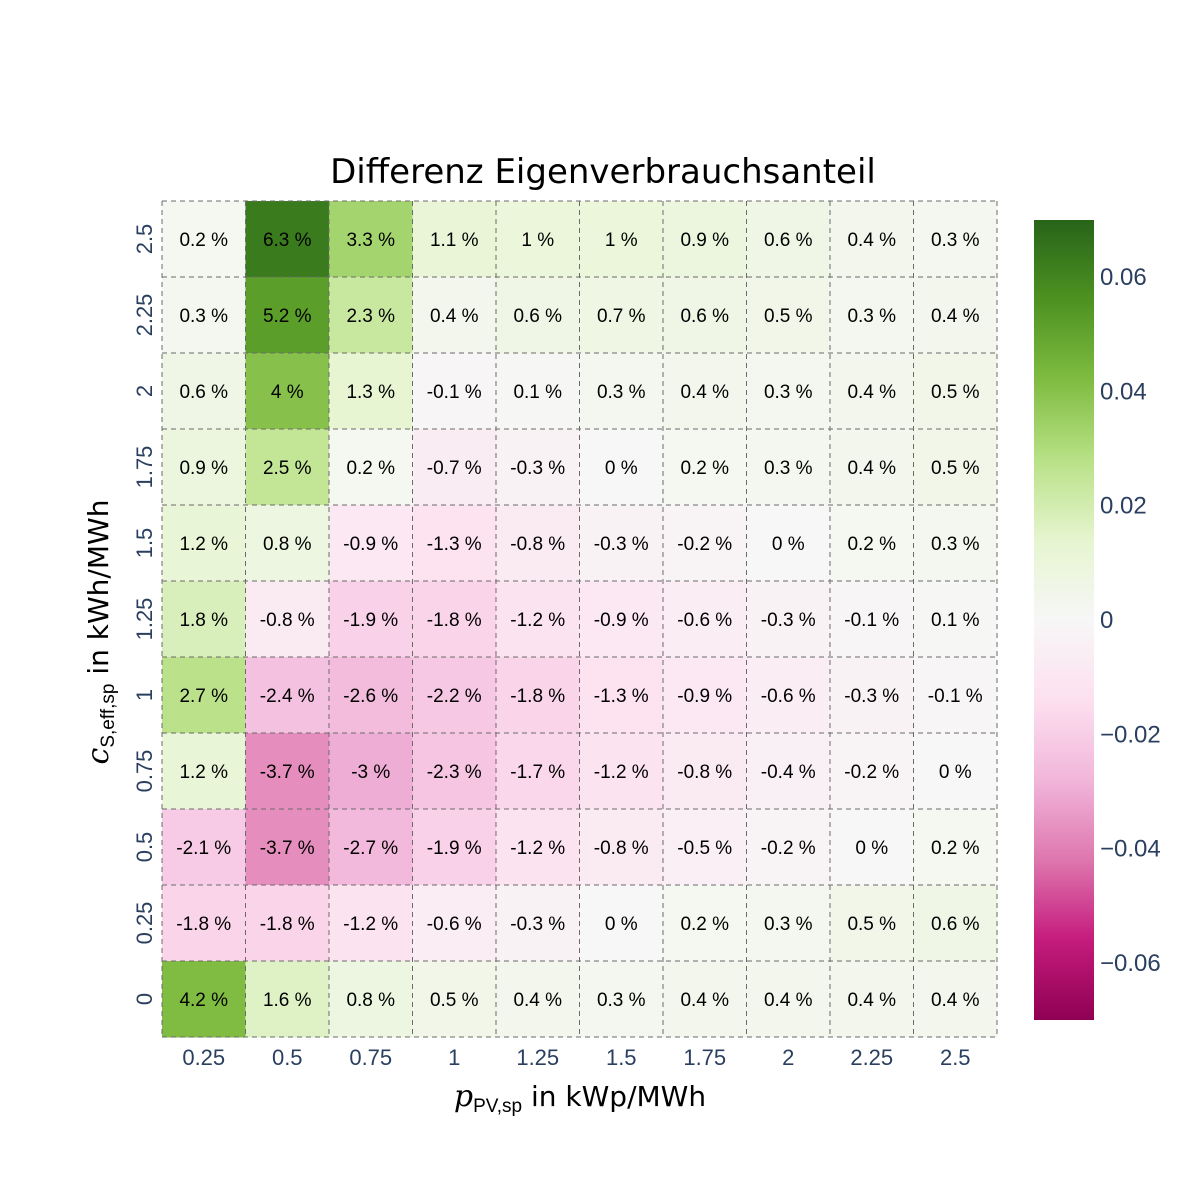  Describe the element at coordinates (144, 315) in the screenshot. I see `y-tick-label: 2.25` at that location.